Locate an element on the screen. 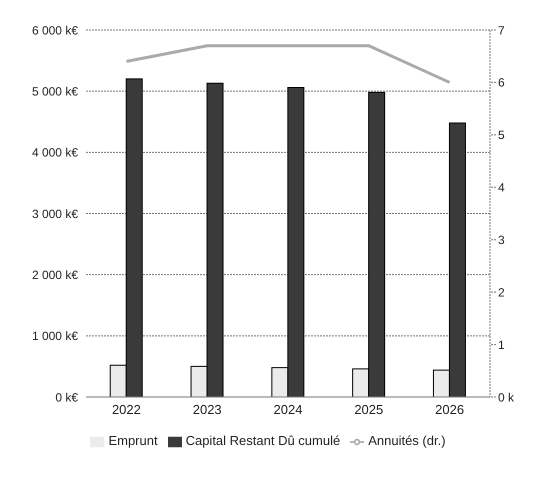 The image size is (546, 479). y2-tick-label: 5 is located at coordinates (501, 135).